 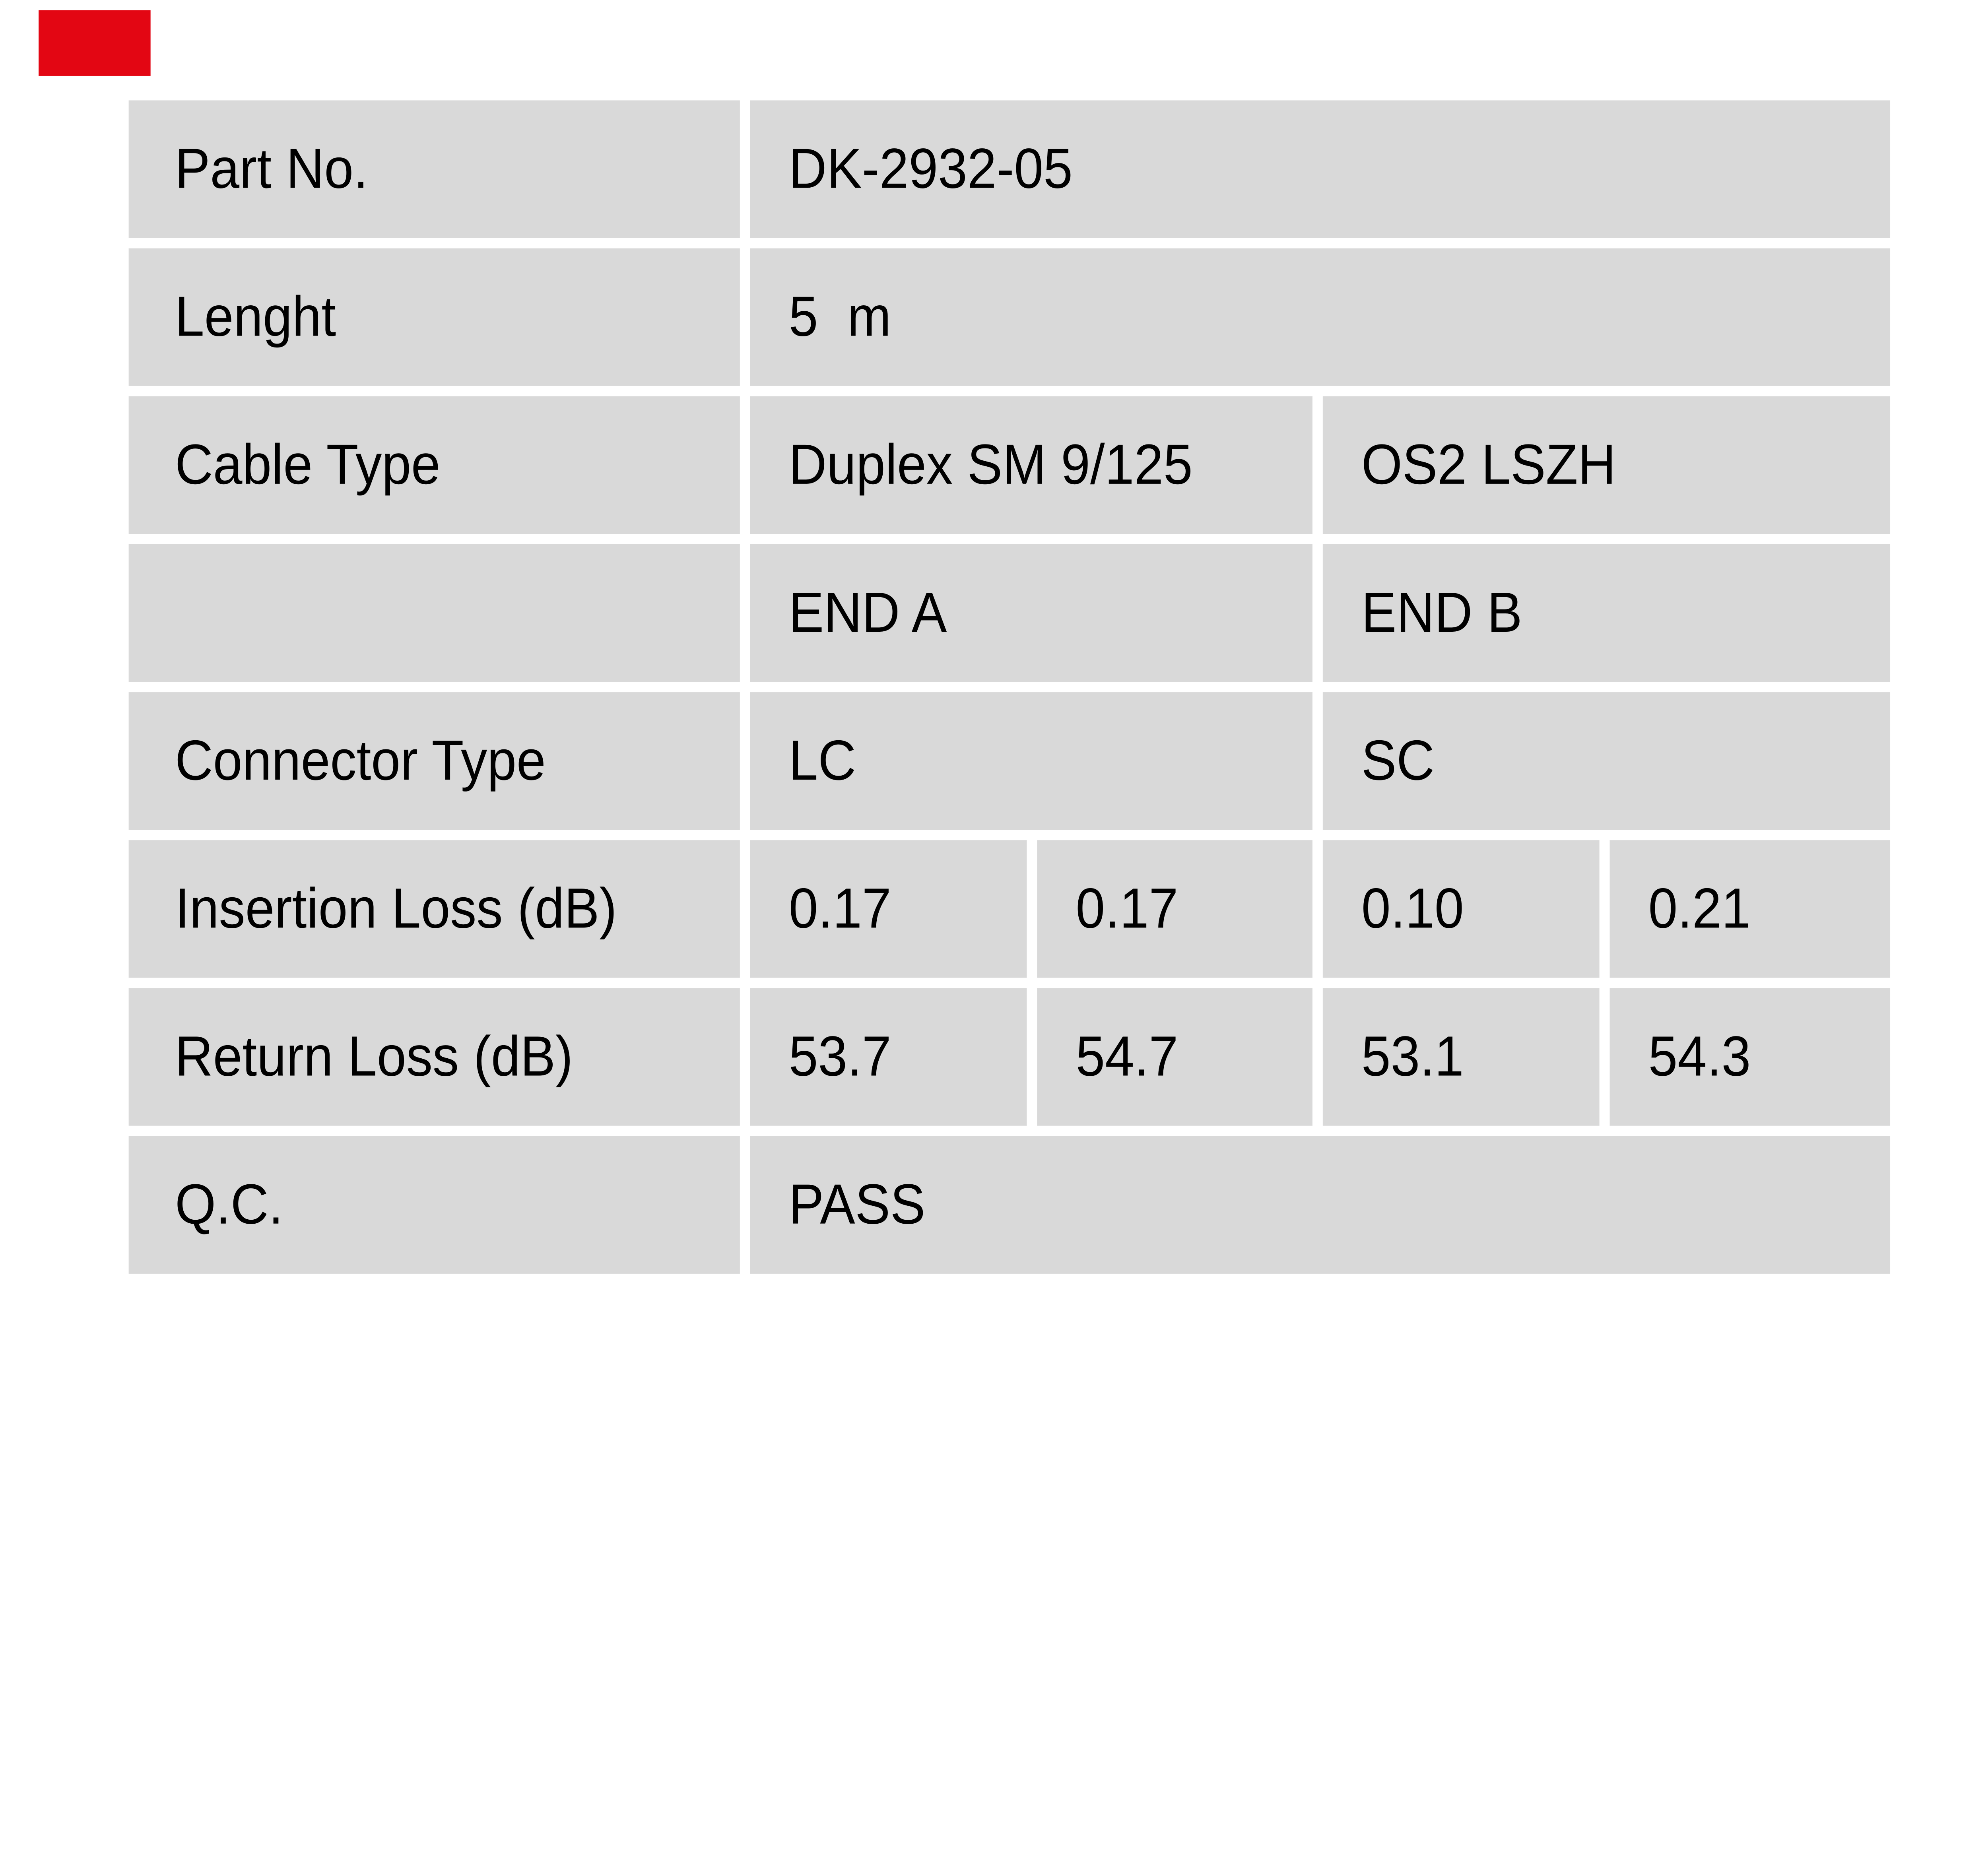 I want to click on return-loss-value-2: 54.7, so click(x=1174, y=1057).